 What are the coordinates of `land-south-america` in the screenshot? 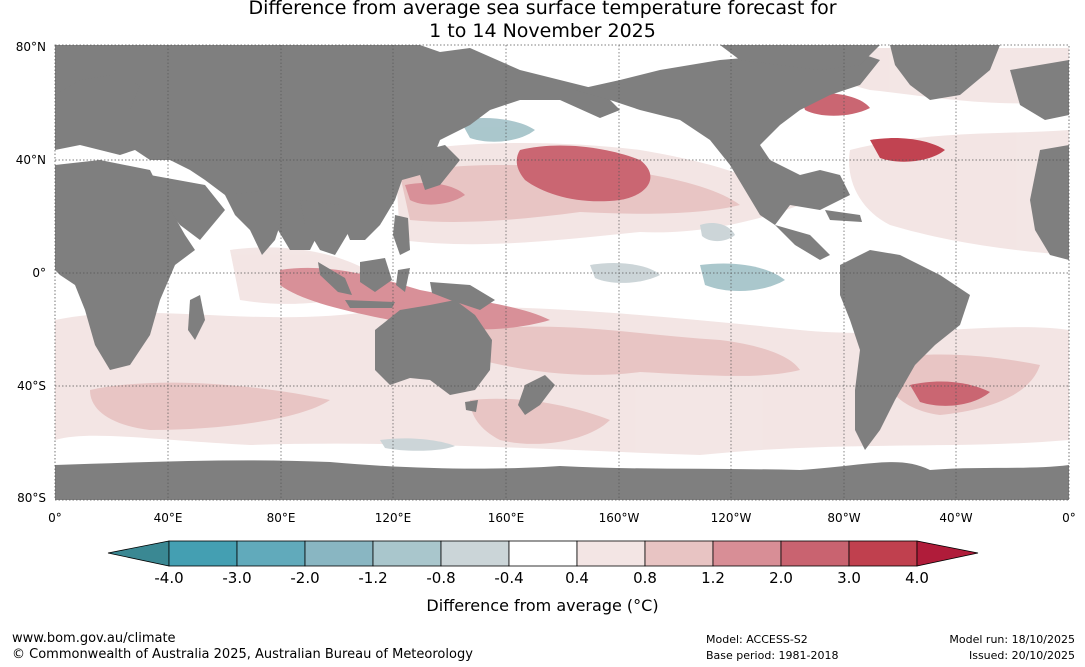 It's located at (905, 350).